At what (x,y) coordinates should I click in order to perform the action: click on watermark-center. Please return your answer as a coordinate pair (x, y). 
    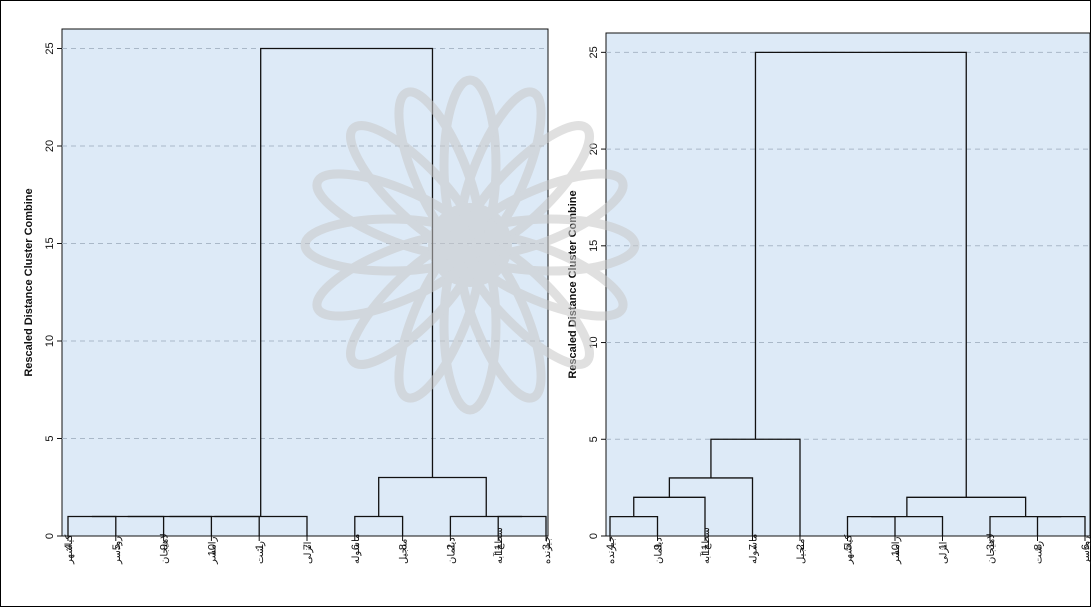
    Looking at the image, I should click on (470, 245).